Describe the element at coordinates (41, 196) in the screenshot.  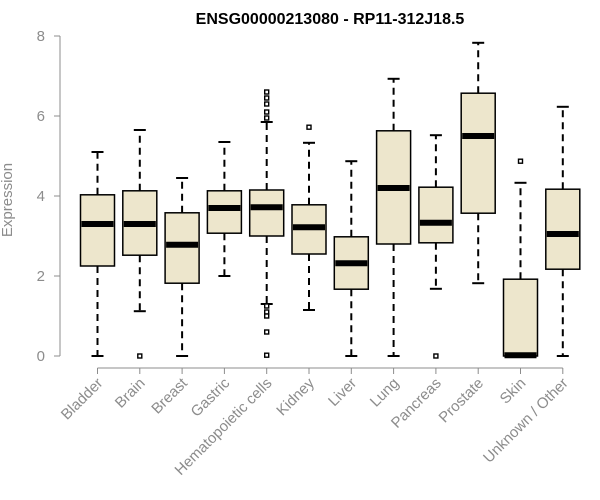
I see `y-tick-label: 4` at that location.